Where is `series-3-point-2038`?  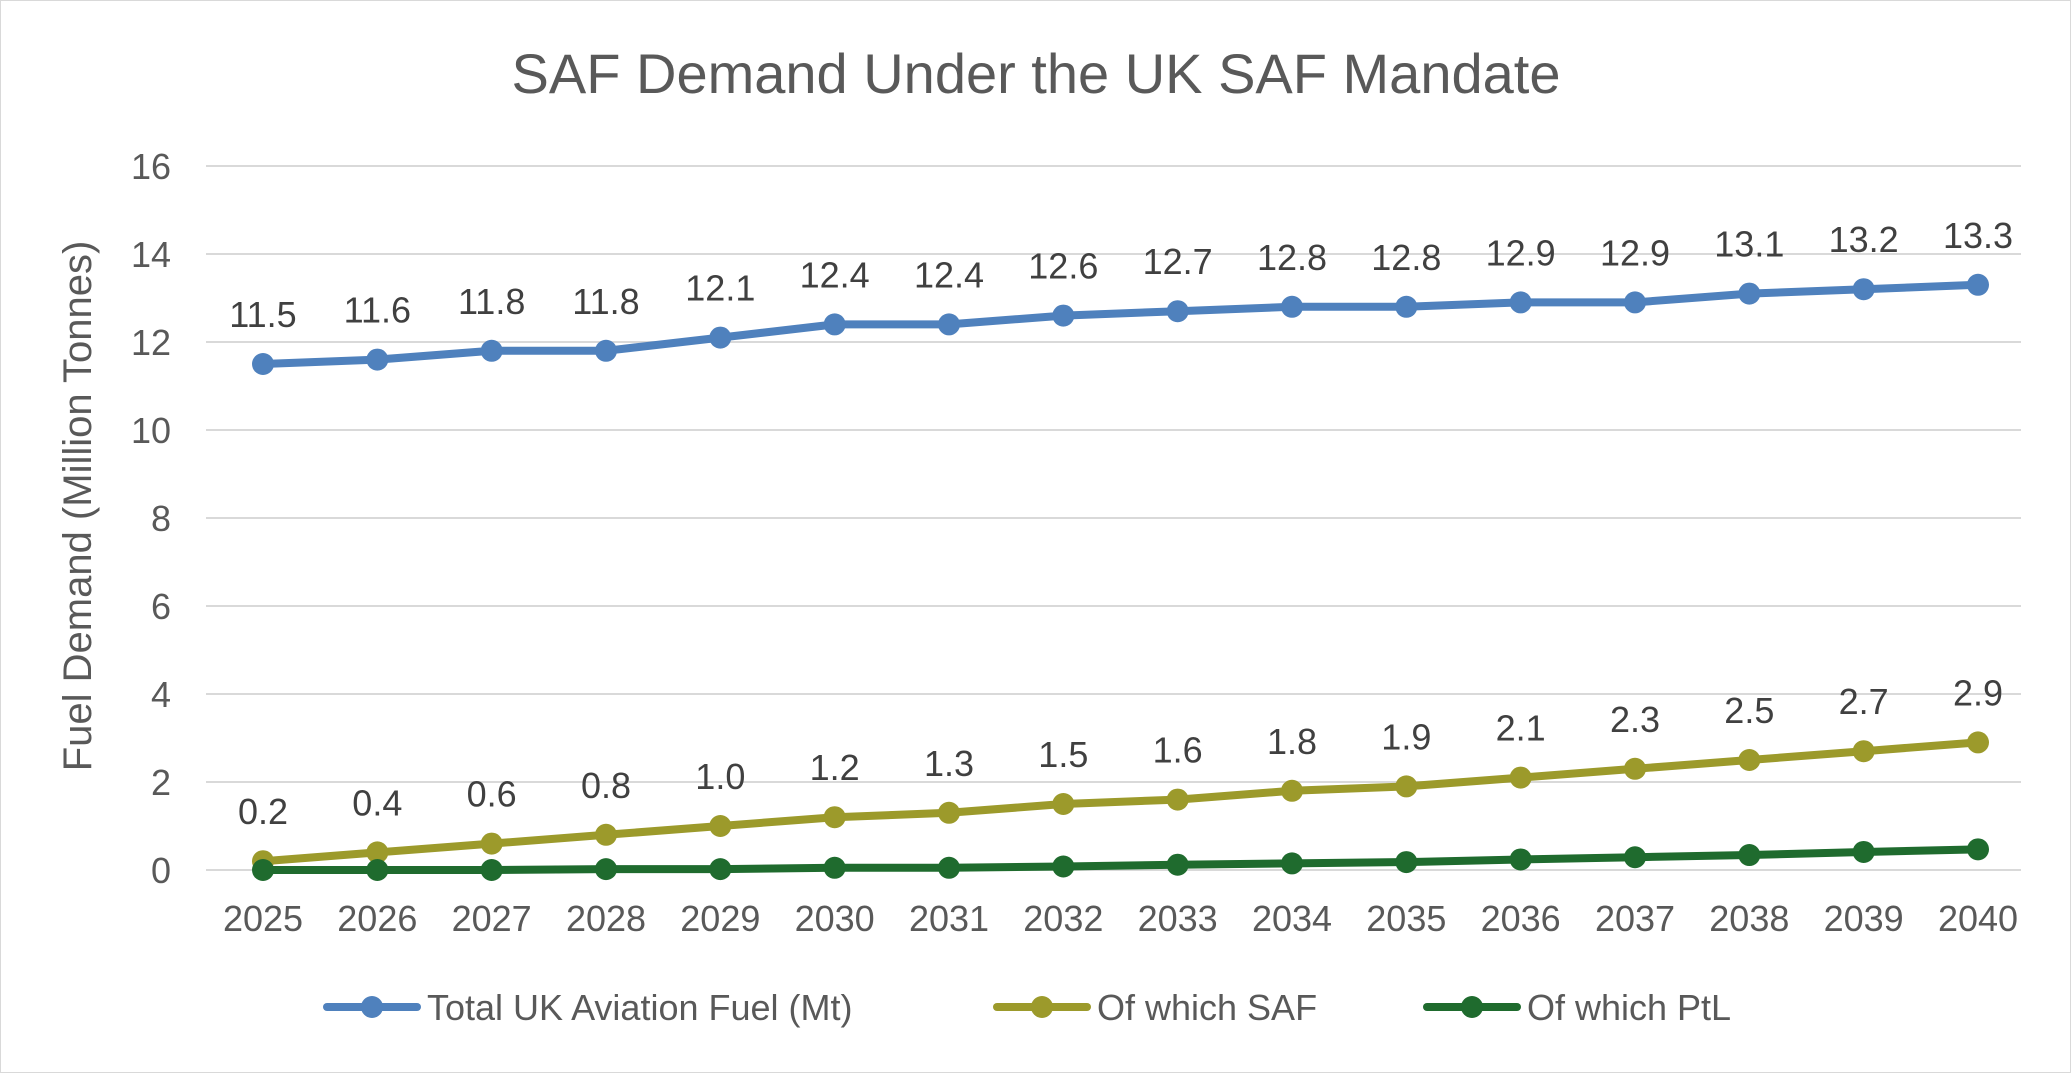 series-3-point-2038 is located at coordinates (1749, 855).